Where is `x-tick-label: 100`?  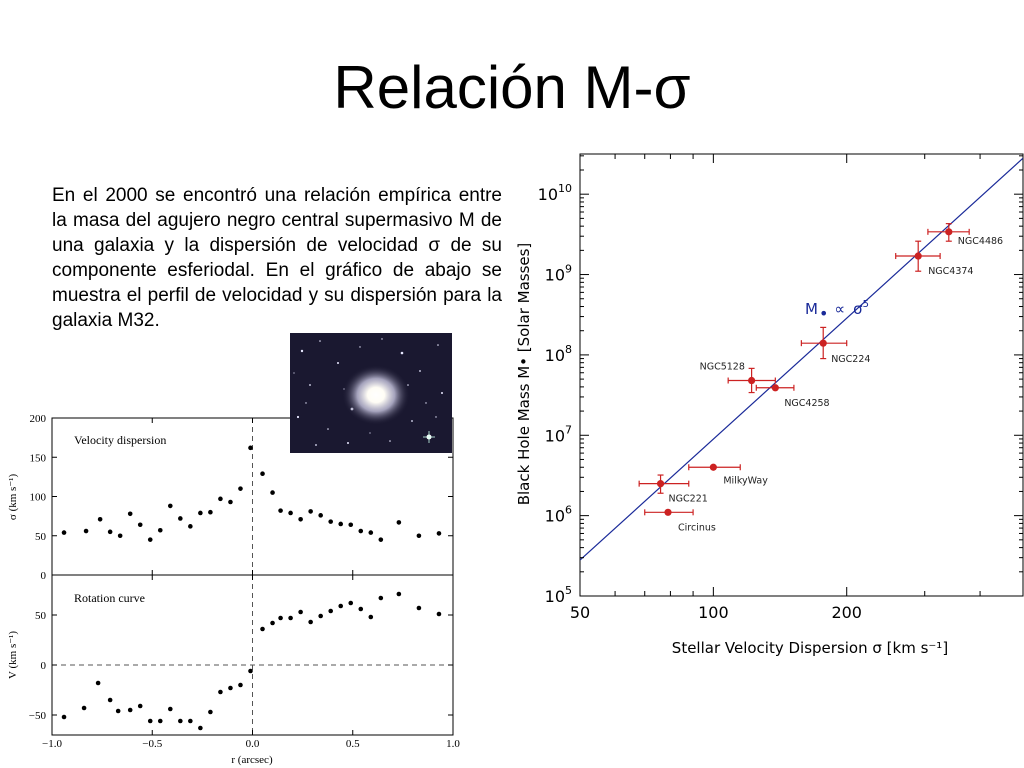 x-tick-label: 100 is located at coordinates (713, 612).